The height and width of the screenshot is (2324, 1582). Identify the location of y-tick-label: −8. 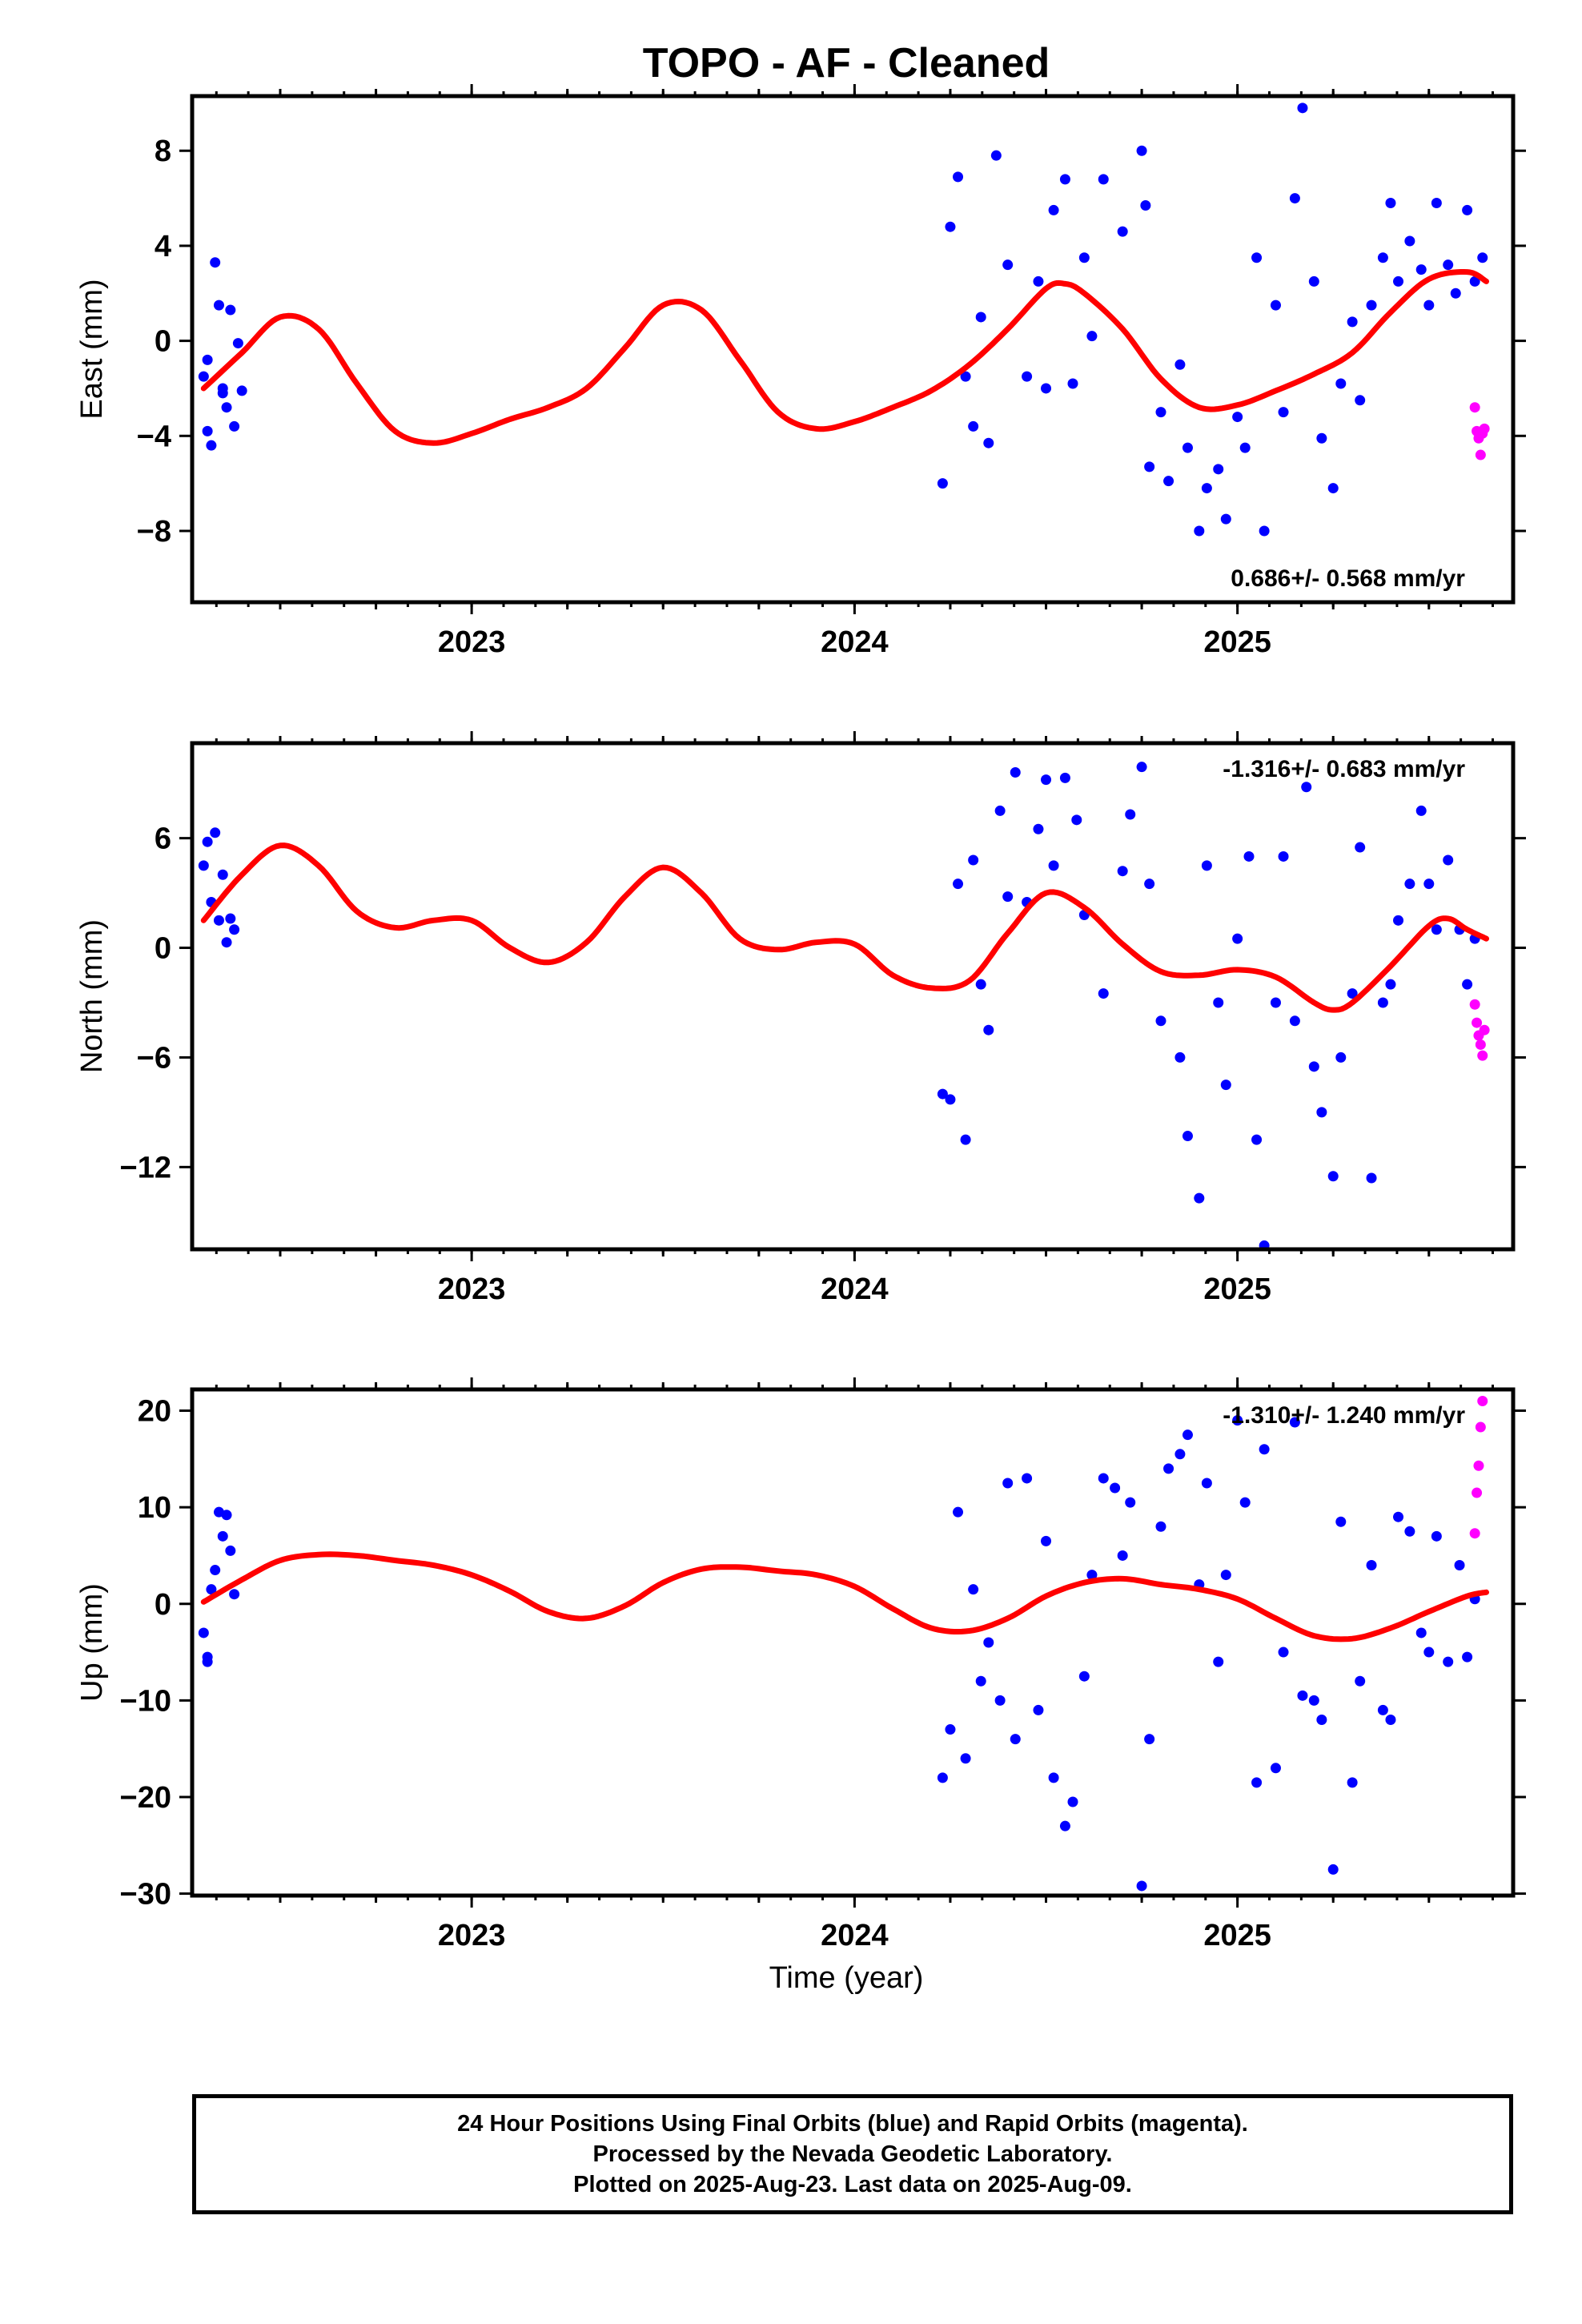
(154, 532).